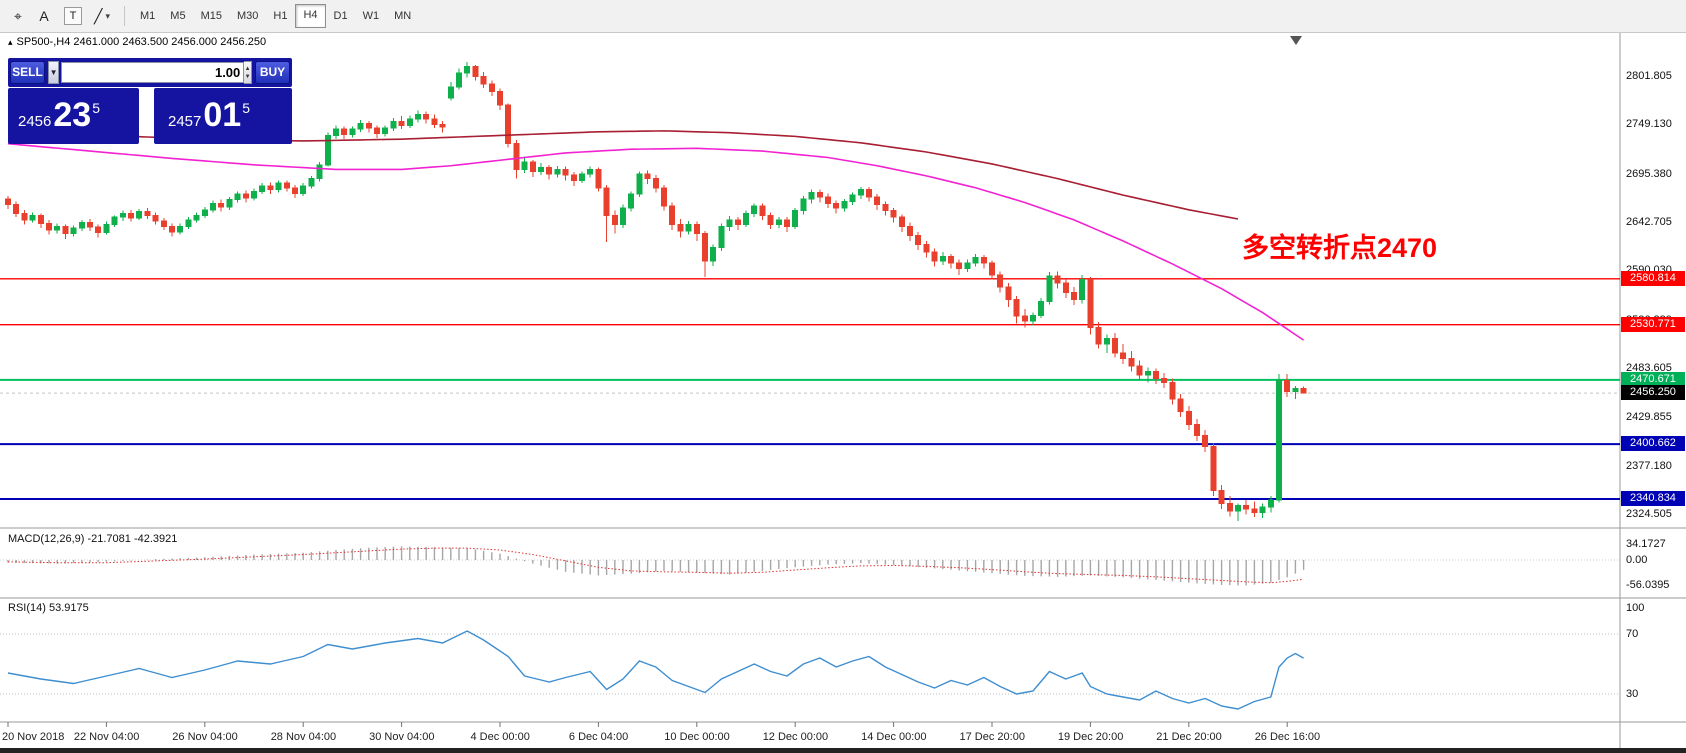 The height and width of the screenshot is (753, 1686). I want to click on timeframe-button-H4: H4, so click(310, 16).